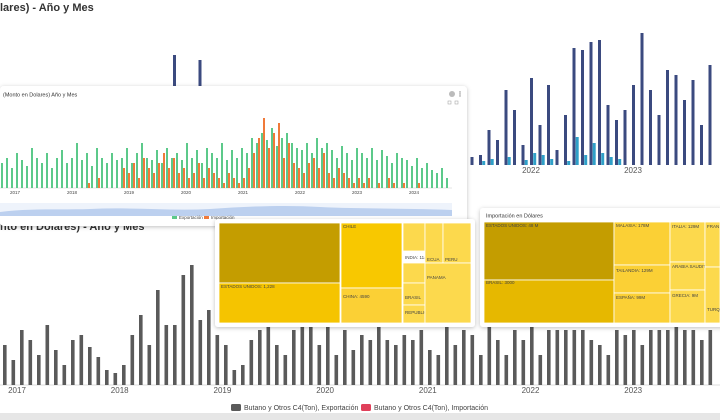 This screenshot has height=420, width=720. I want to click on chart-title: lares) - Año y Mes, so click(47, 8).